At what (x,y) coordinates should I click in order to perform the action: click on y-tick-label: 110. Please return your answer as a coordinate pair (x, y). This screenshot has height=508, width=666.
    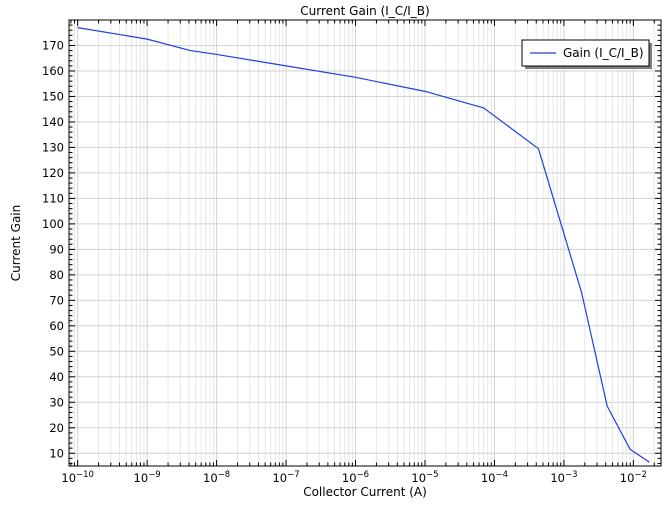
    Looking at the image, I should click on (53, 198).